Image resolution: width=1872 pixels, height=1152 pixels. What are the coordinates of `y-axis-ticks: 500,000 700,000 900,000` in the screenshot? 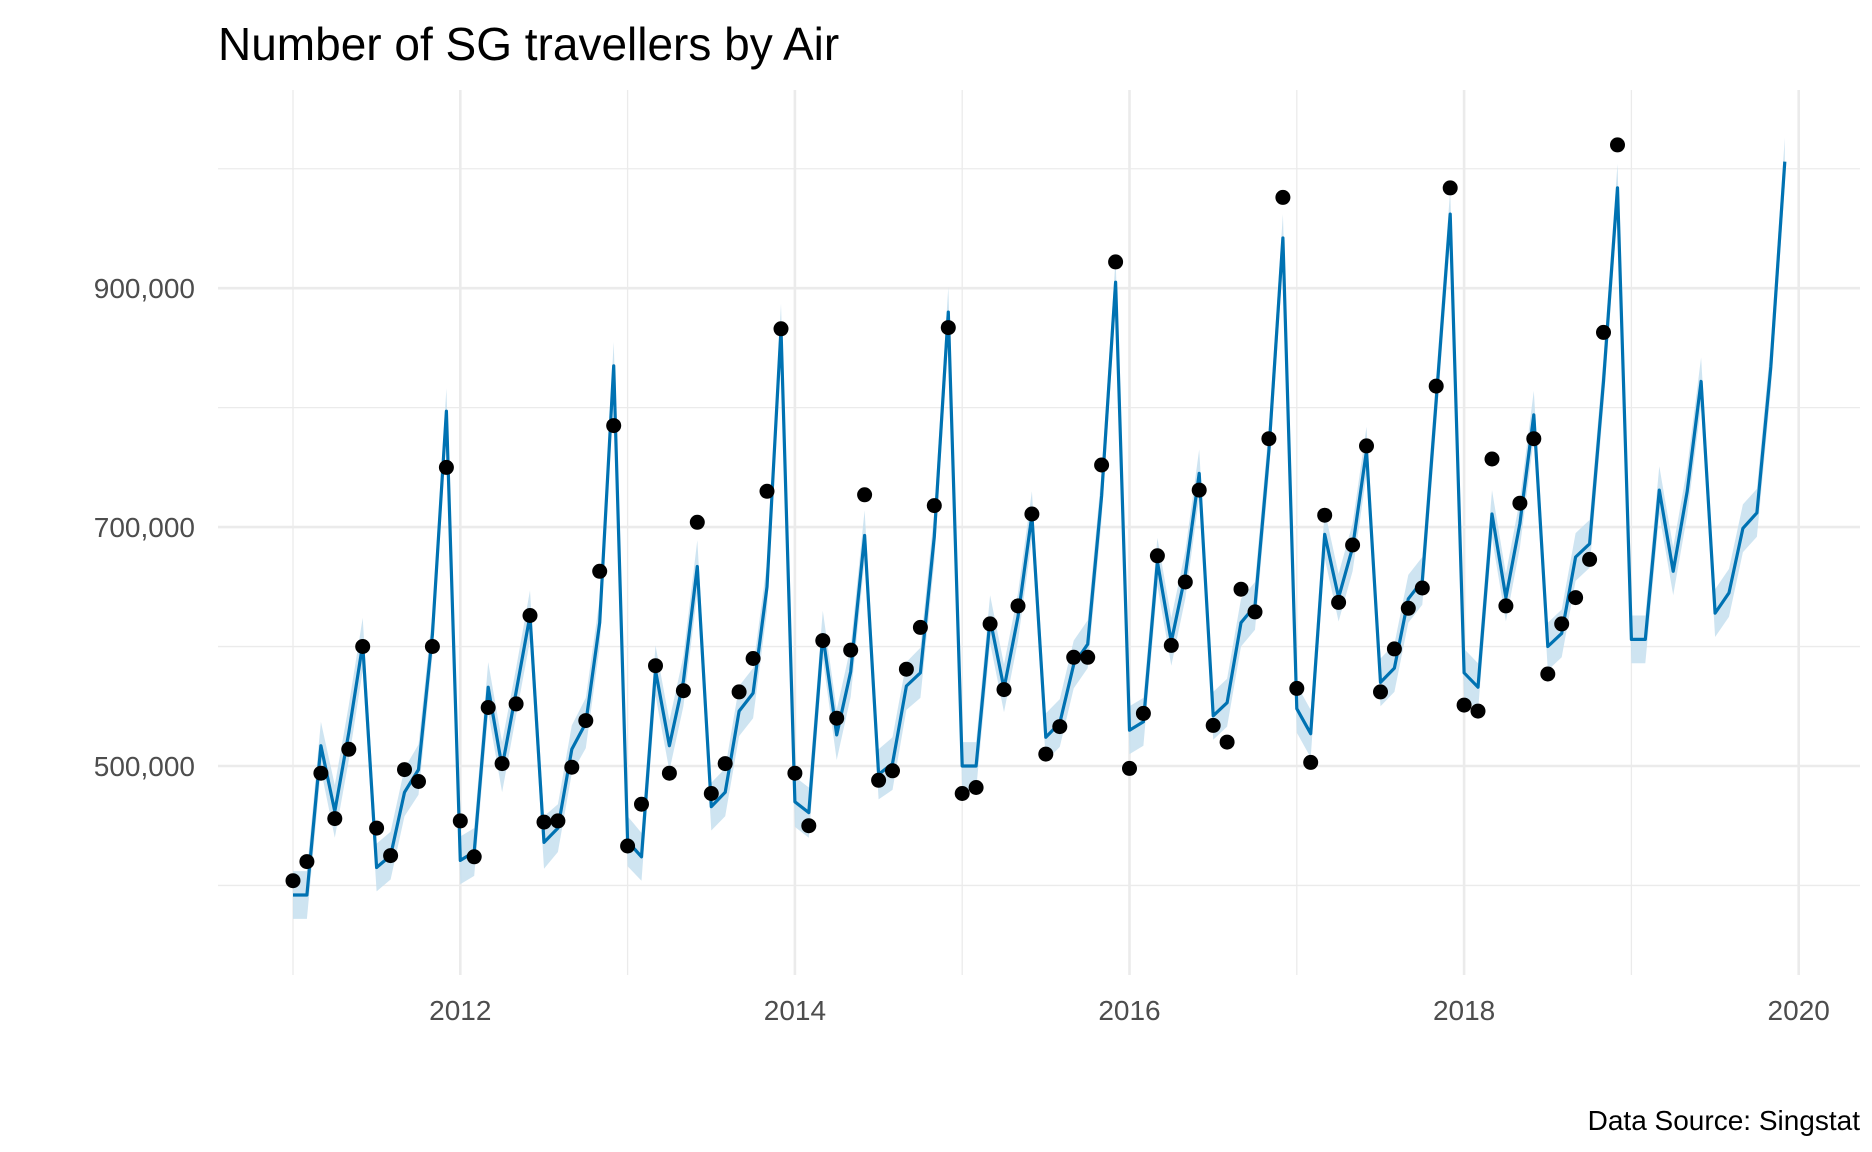 It's located at (144, 527).